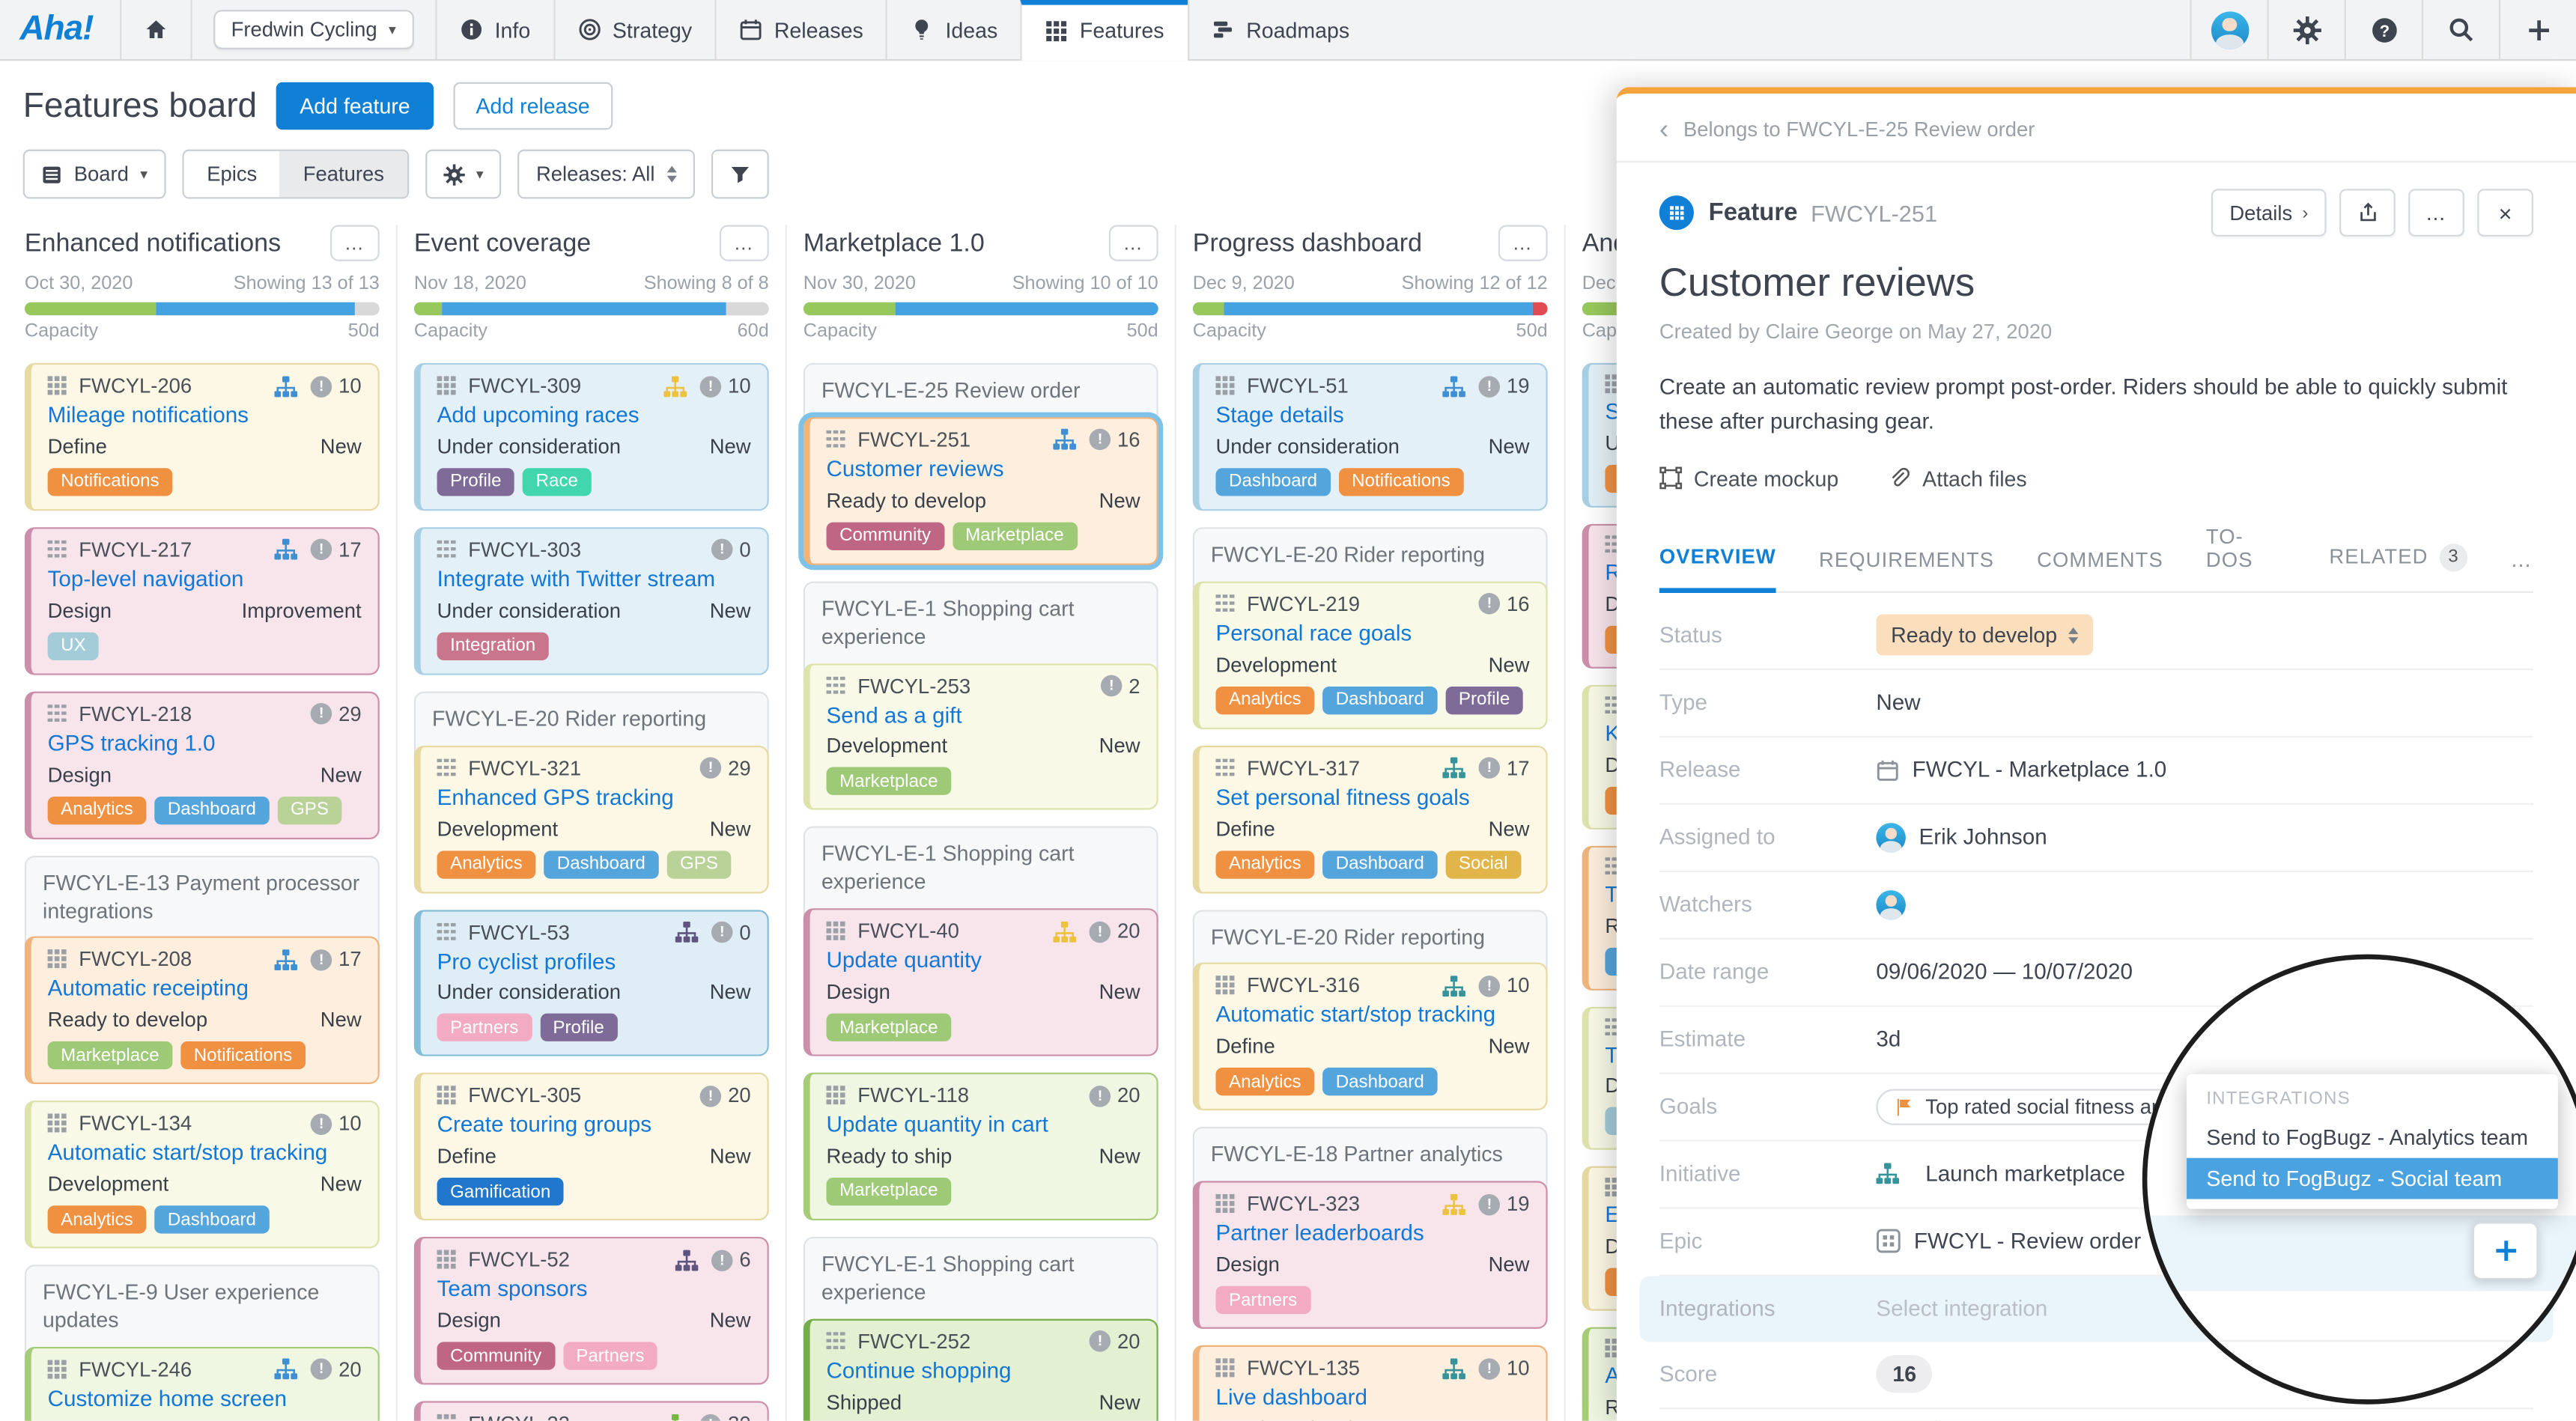 This screenshot has width=2576, height=1421. What do you see at coordinates (2383, 30) in the screenshot?
I see `help-button: ?` at bounding box center [2383, 30].